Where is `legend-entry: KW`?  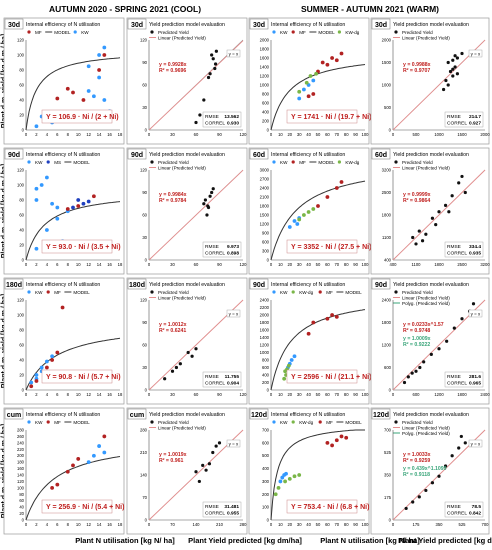 legend-entry: KW is located at coordinates (35, 292).